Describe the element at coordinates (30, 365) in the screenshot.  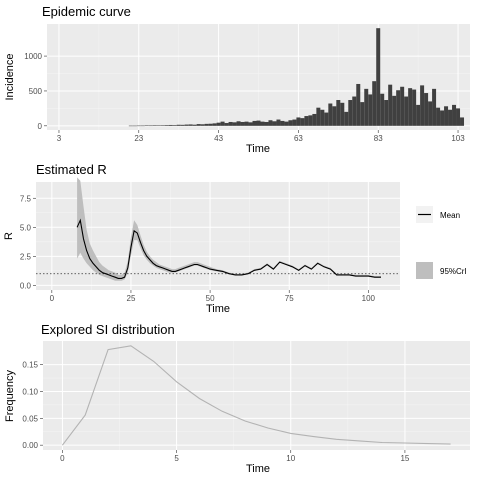
I see `si-distribution-ytick-label: 0.15` at that location.